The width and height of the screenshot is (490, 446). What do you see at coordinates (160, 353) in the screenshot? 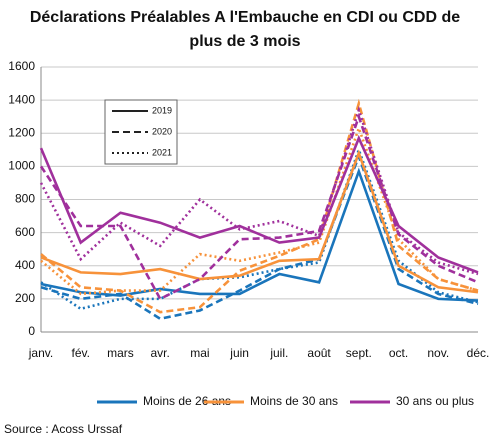
I see `x-tick-label: avr.` at bounding box center [160, 353].